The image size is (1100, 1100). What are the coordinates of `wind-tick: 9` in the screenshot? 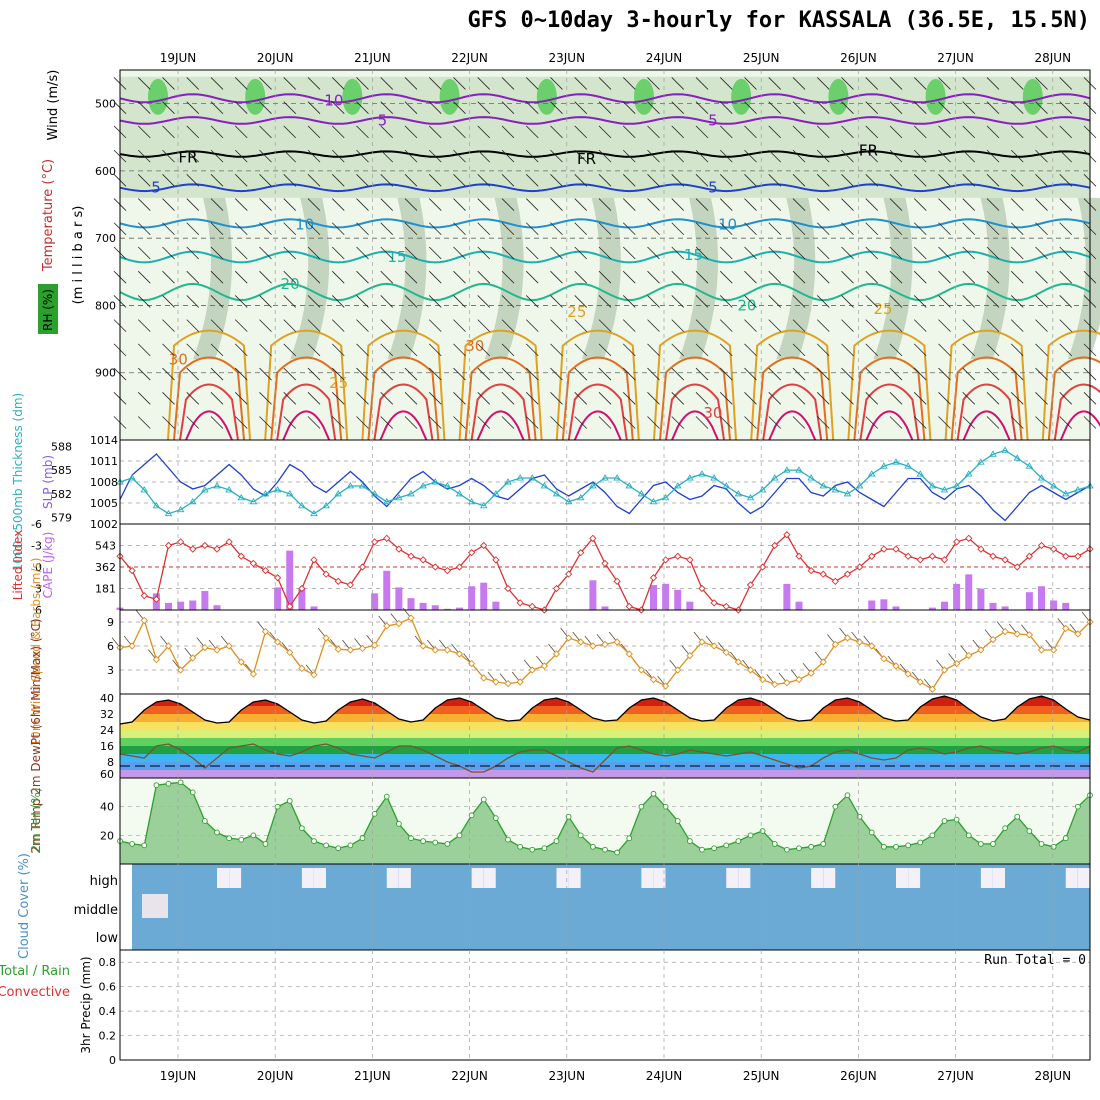 It's located at (110, 622).